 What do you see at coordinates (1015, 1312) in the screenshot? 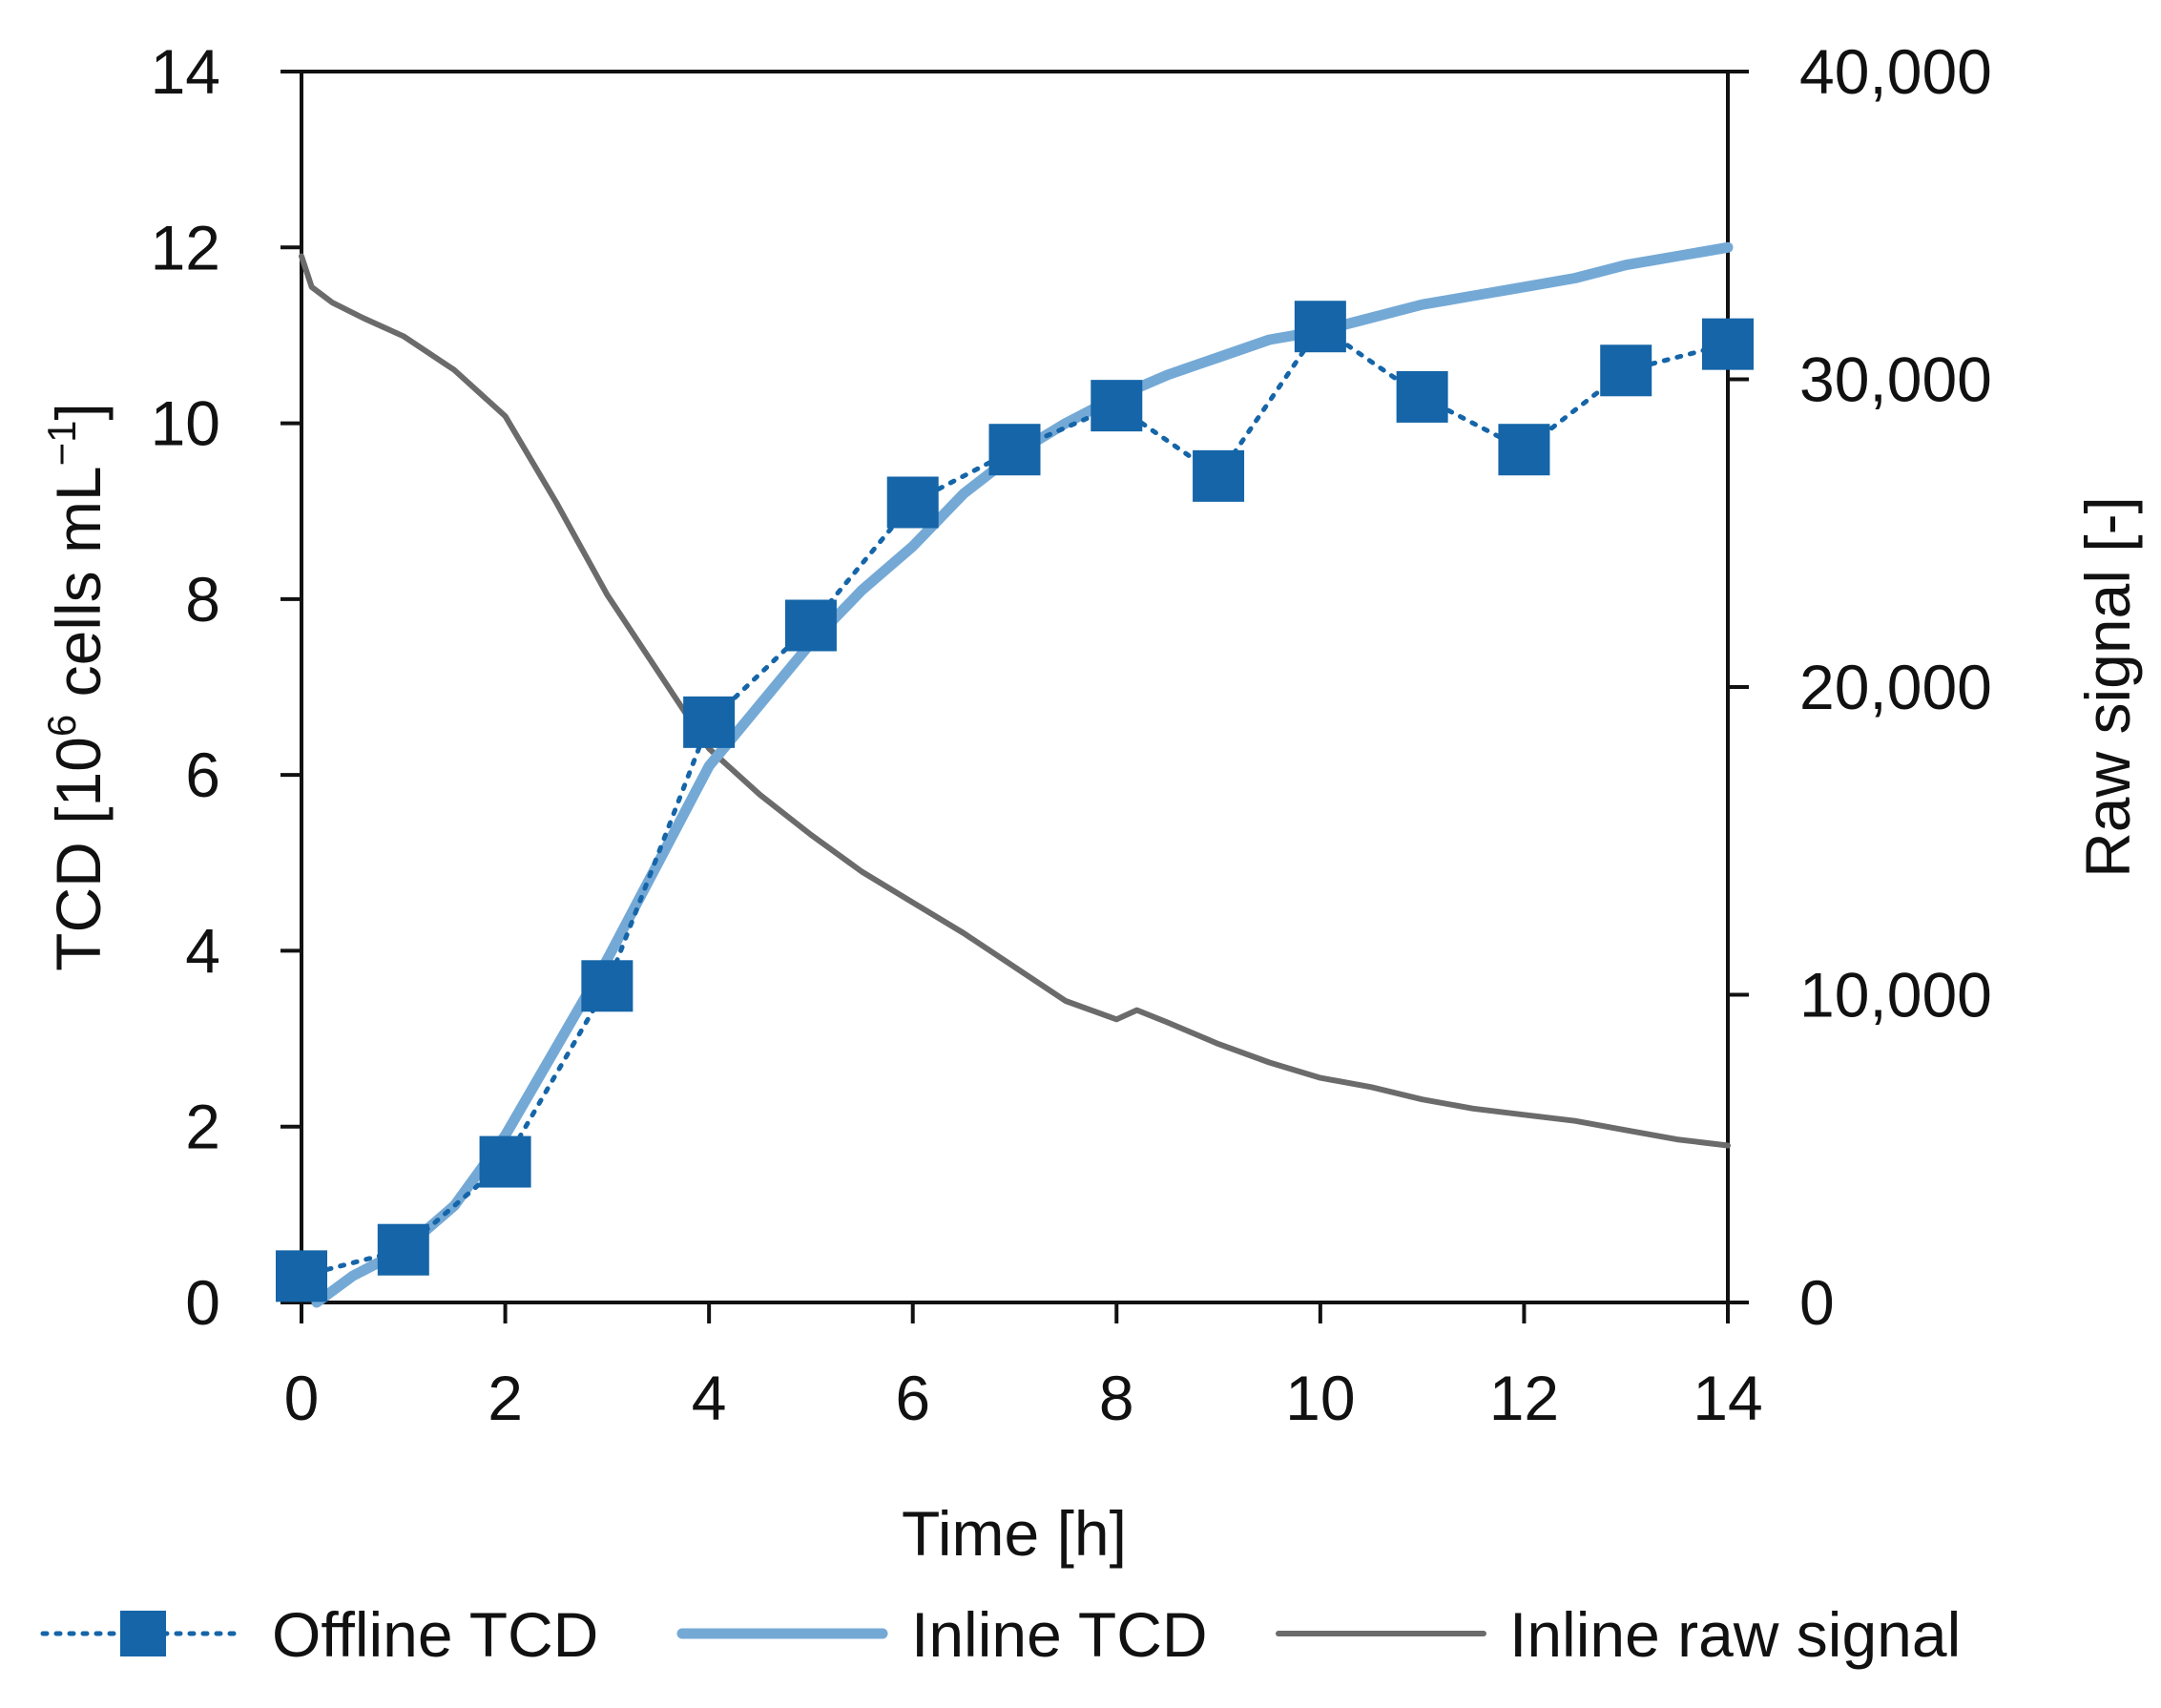
I see `x-axis-ticks` at bounding box center [1015, 1312].